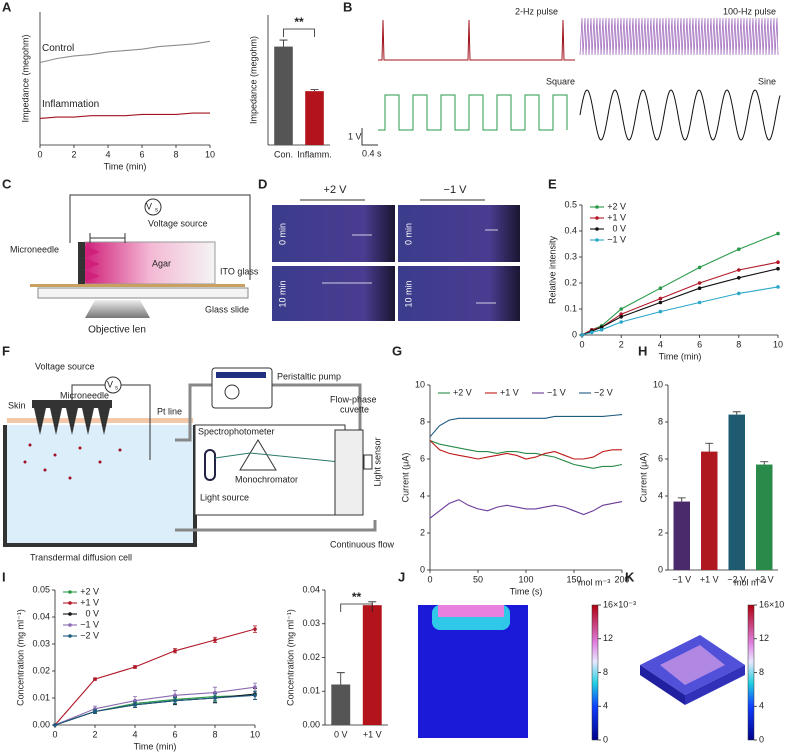 The height and width of the screenshot is (753, 785). Describe the element at coordinates (6, 350) in the screenshot. I see `panel-label: F` at that location.